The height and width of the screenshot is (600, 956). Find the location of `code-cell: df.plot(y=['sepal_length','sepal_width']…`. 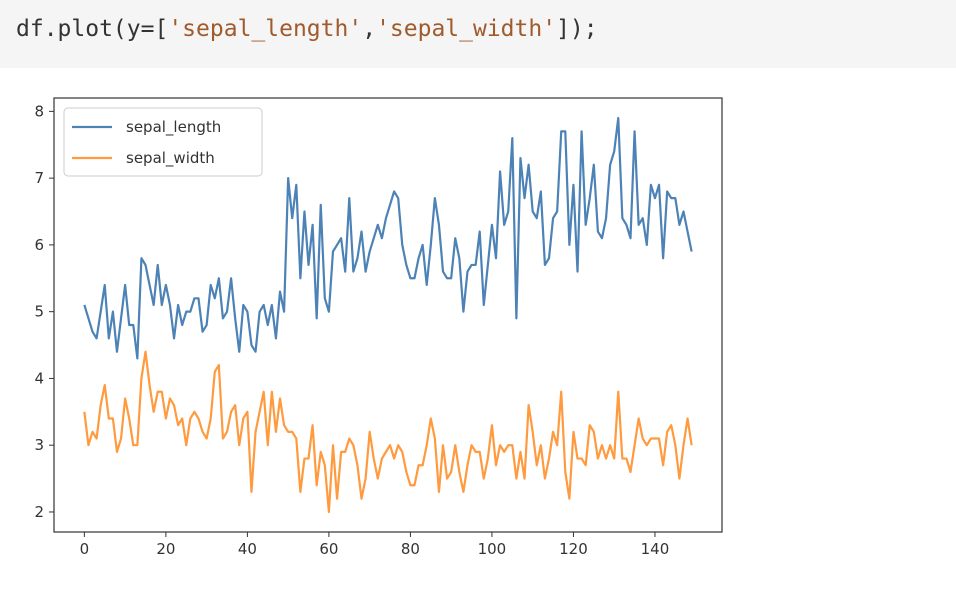

code-cell: df.plot(y=['sepal_length','sepal_width']… is located at coordinates (478, 34).